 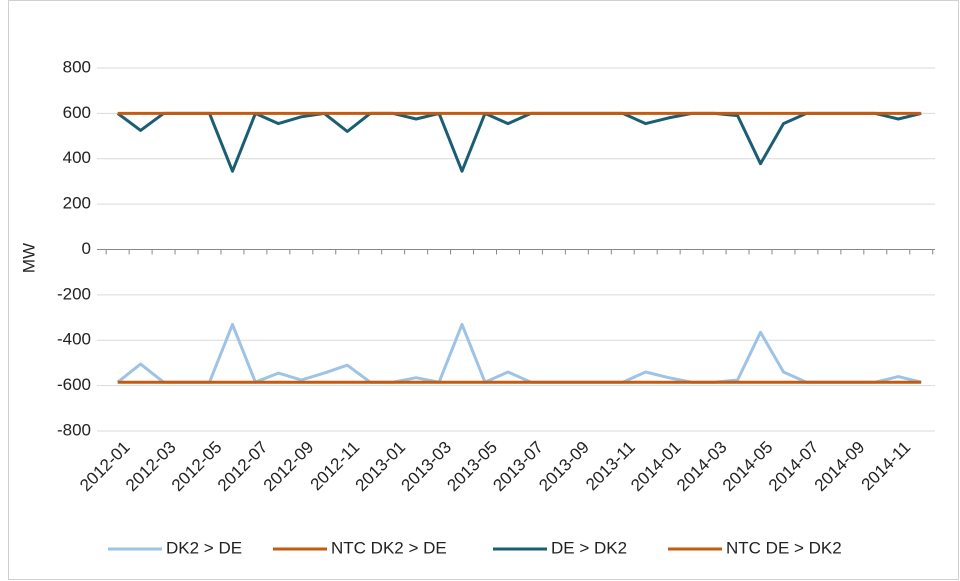 I want to click on y-tick-label: 200, so click(x=77, y=203).